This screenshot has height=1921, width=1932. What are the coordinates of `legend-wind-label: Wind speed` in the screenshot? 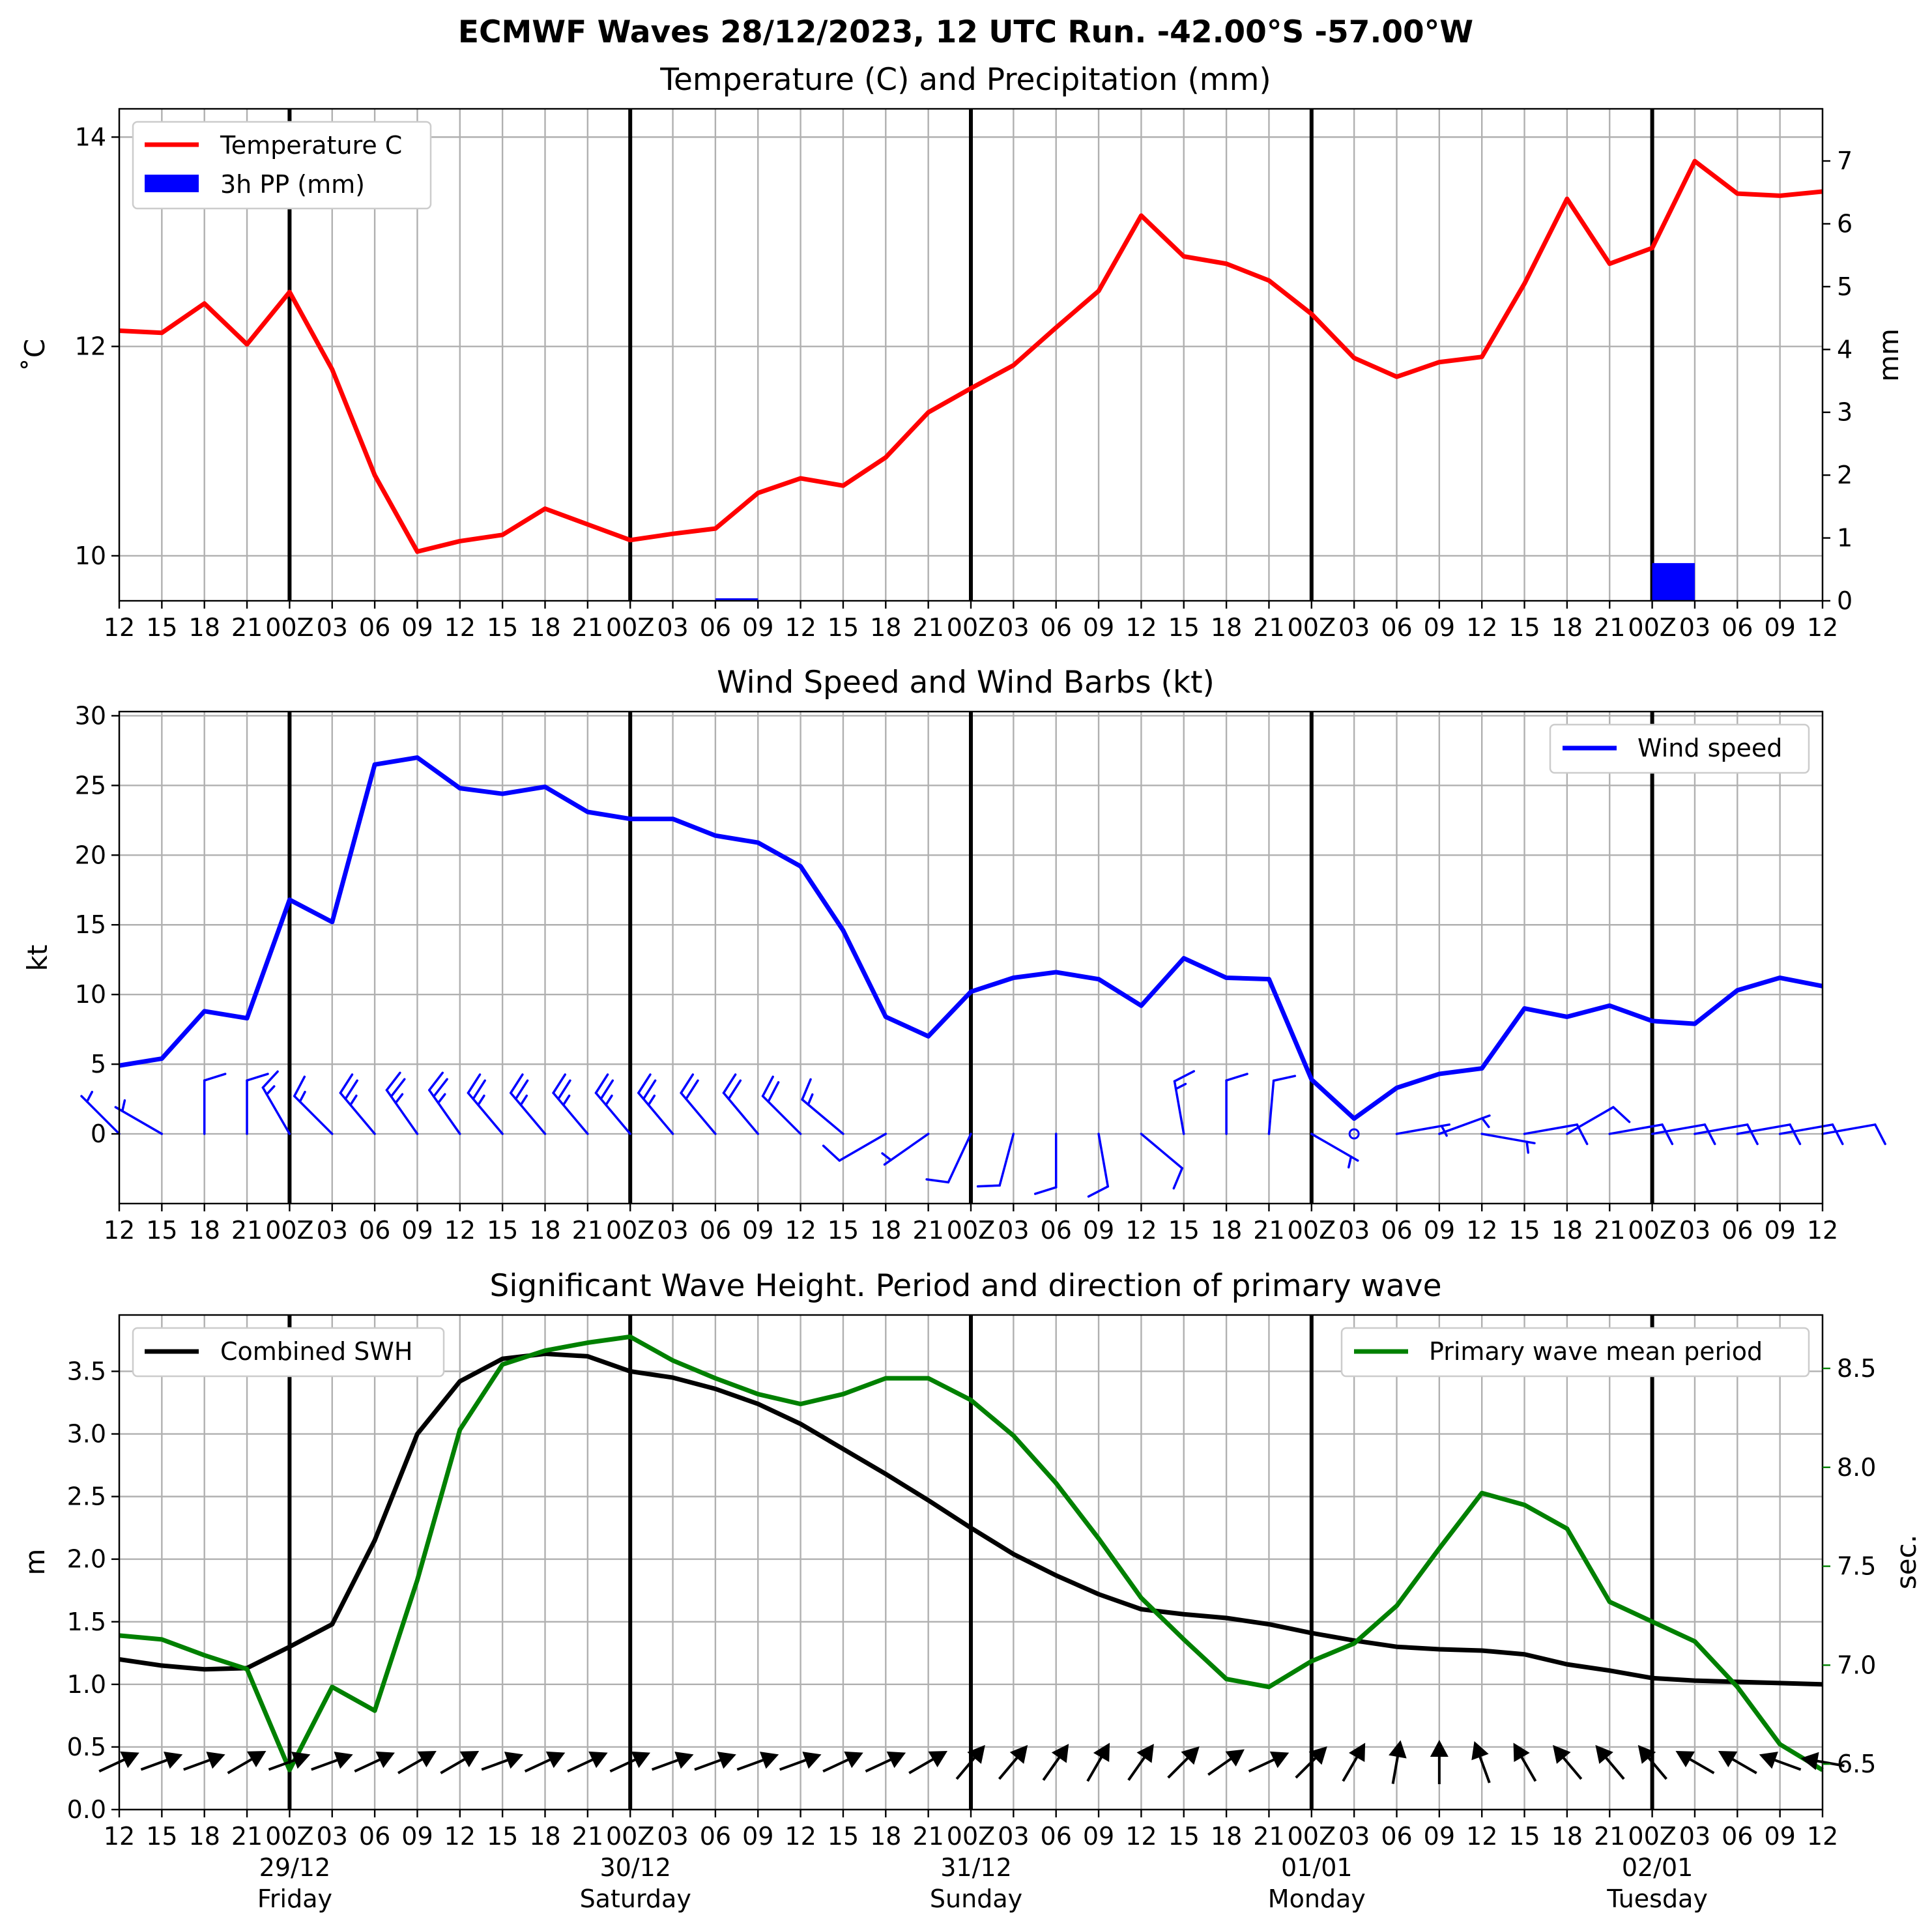 It's located at (1709, 748).